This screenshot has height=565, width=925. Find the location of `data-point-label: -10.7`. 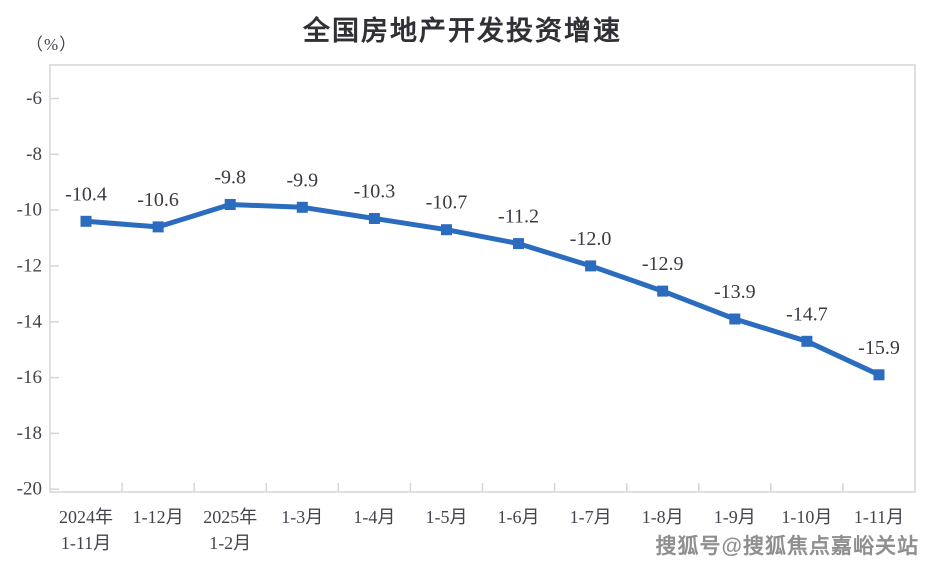

data-point-label: -10.7 is located at coordinates (447, 203).